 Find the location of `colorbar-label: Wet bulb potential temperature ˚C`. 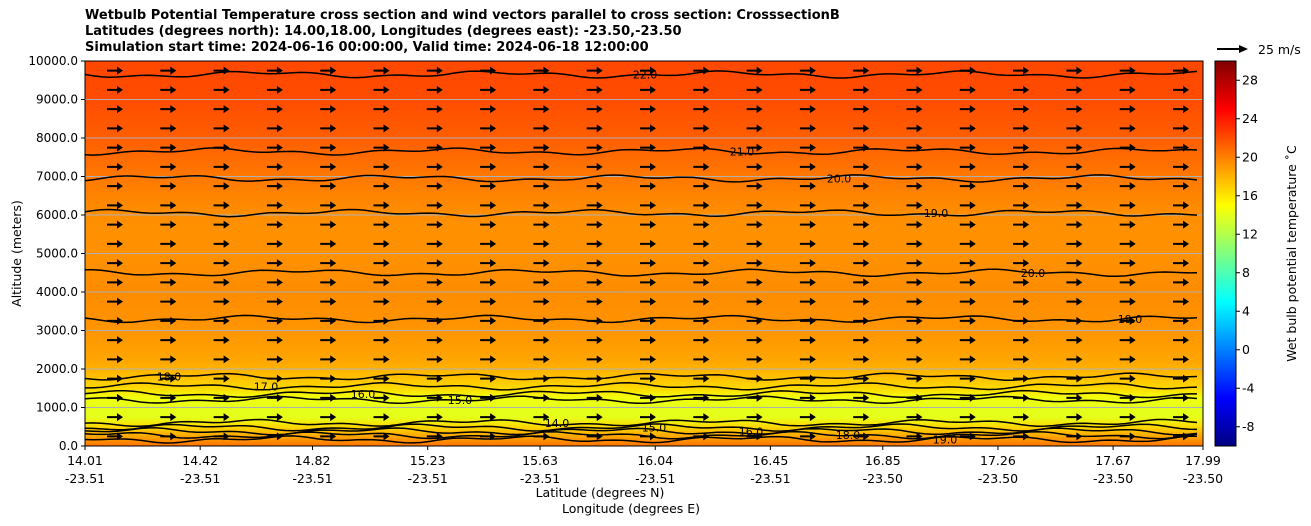

colorbar-label: Wet bulb potential temperature ˚C is located at coordinates (1291, 253).